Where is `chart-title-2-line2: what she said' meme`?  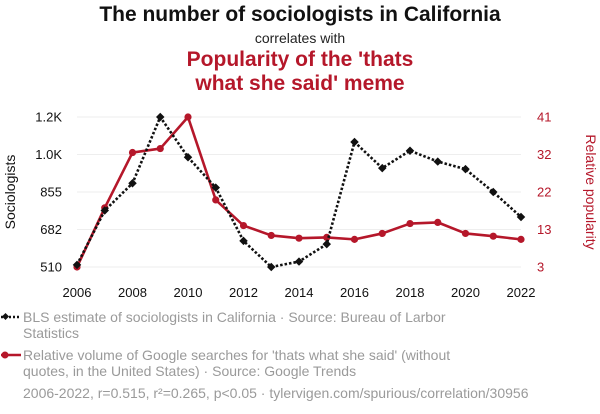
chart-title-2-line2: what she said' meme is located at coordinates (300, 83).